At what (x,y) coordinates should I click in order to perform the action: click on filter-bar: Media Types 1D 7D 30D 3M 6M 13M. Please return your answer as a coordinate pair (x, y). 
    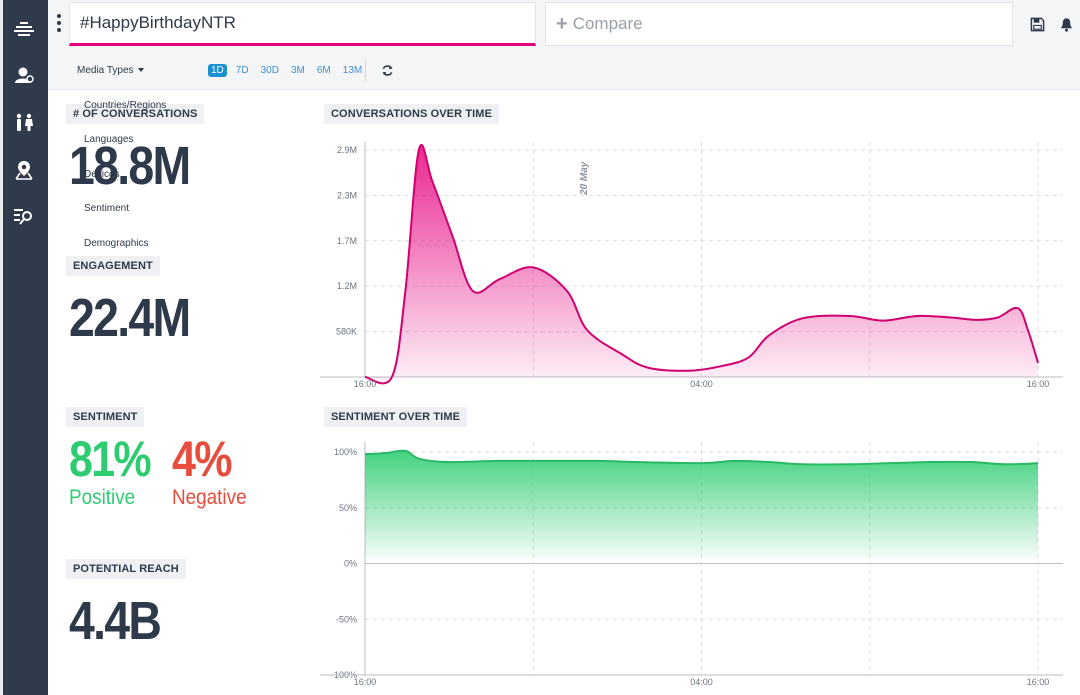
    Looking at the image, I should click on (564, 71).